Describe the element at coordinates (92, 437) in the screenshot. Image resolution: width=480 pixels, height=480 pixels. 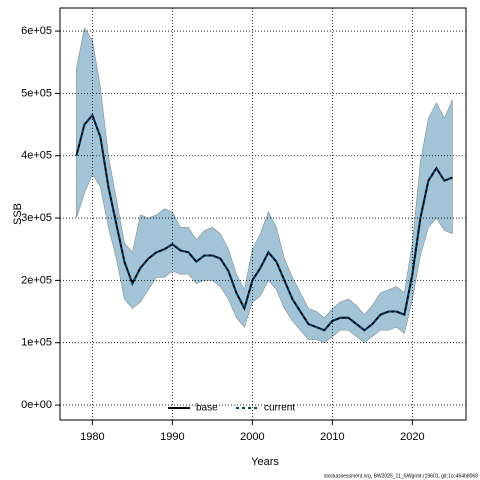
I see `x-tick-label: 1980` at that location.